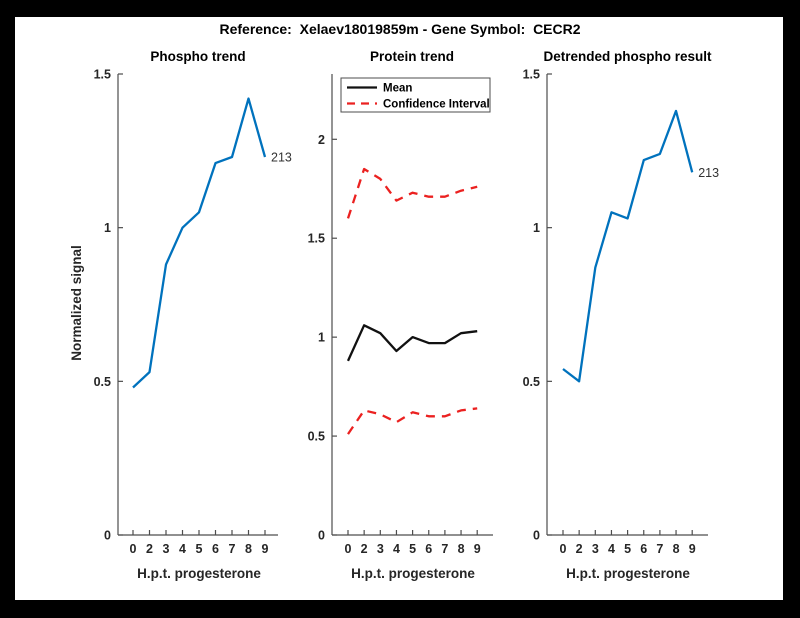  What do you see at coordinates (411, 56) in the screenshot?
I see `subplot-title-protein-trend: Protein trend` at bounding box center [411, 56].